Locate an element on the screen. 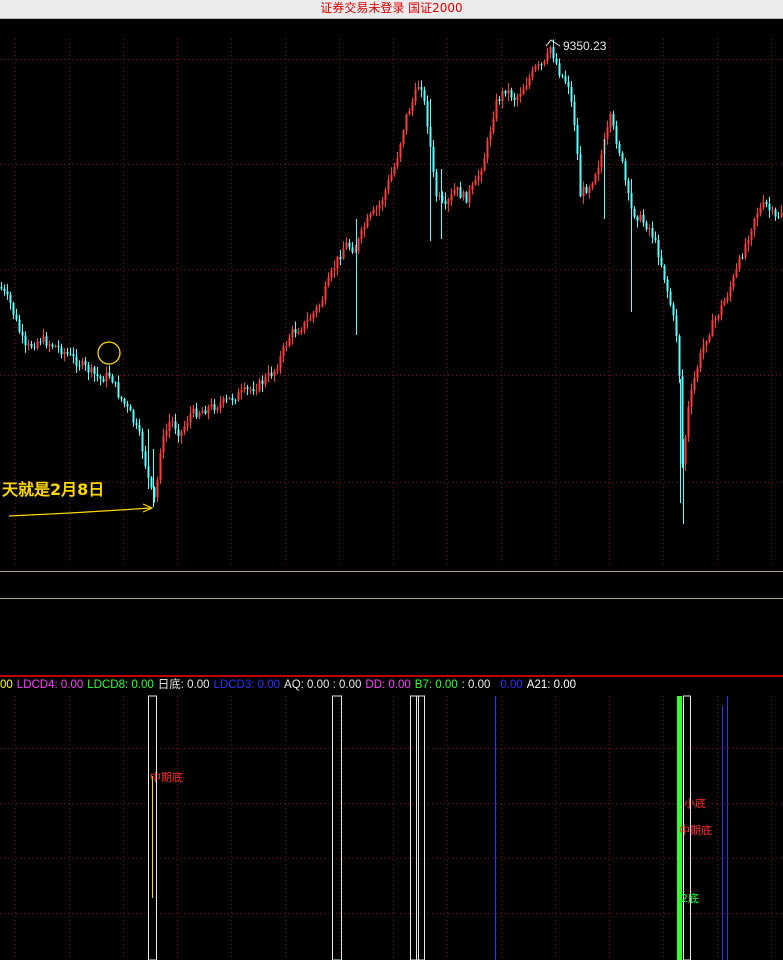  indicator-value: 00 is located at coordinates (6, 685).